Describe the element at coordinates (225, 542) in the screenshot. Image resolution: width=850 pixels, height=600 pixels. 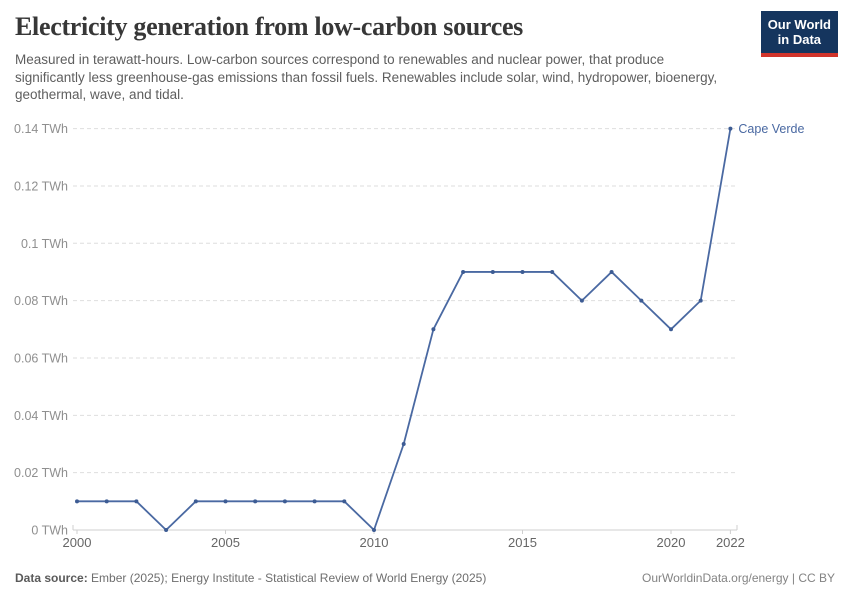
I see `x-axis-tick-label: 2005` at that location.